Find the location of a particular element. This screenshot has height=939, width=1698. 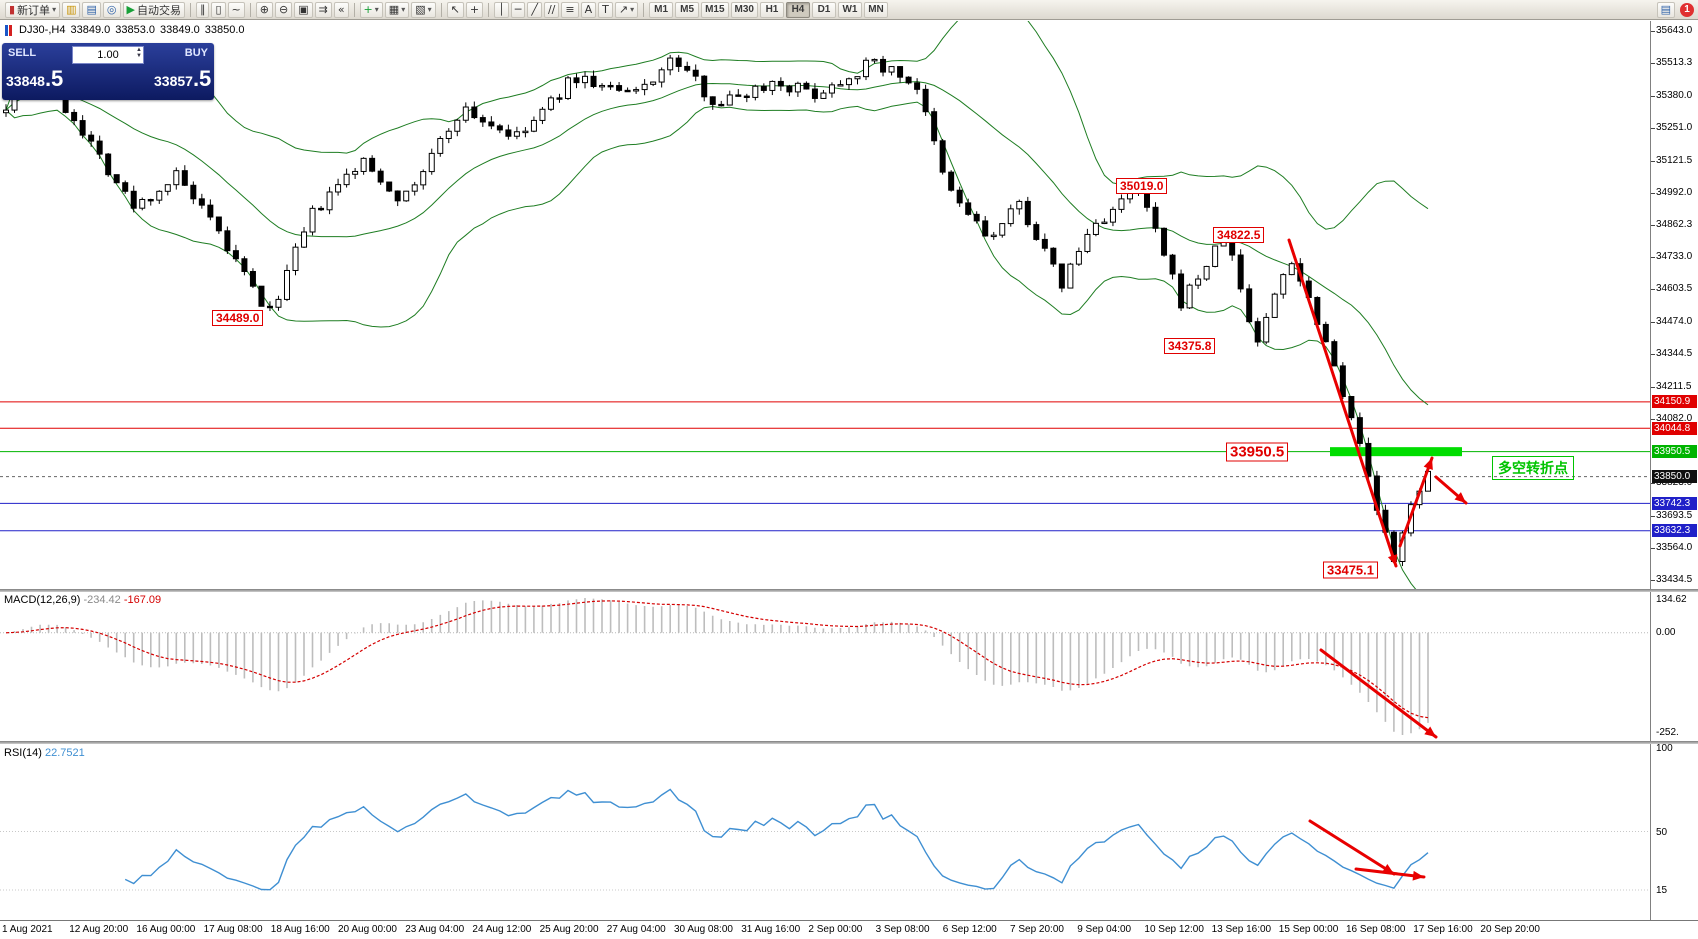

horizontal-line-button: ─ is located at coordinates (518, 9).